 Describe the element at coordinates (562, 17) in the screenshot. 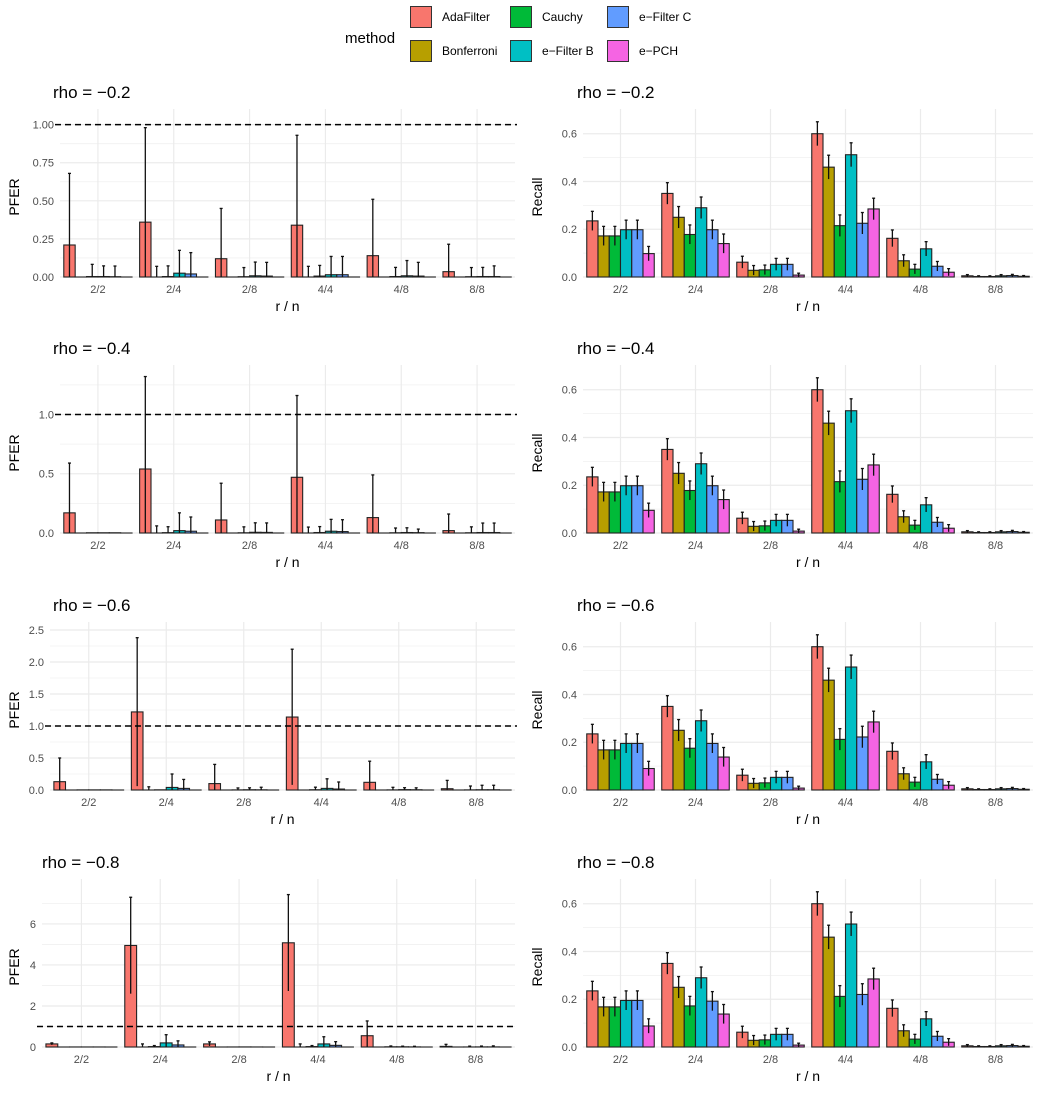

I see `legend-label-cauchy: Cauchy` at that location.